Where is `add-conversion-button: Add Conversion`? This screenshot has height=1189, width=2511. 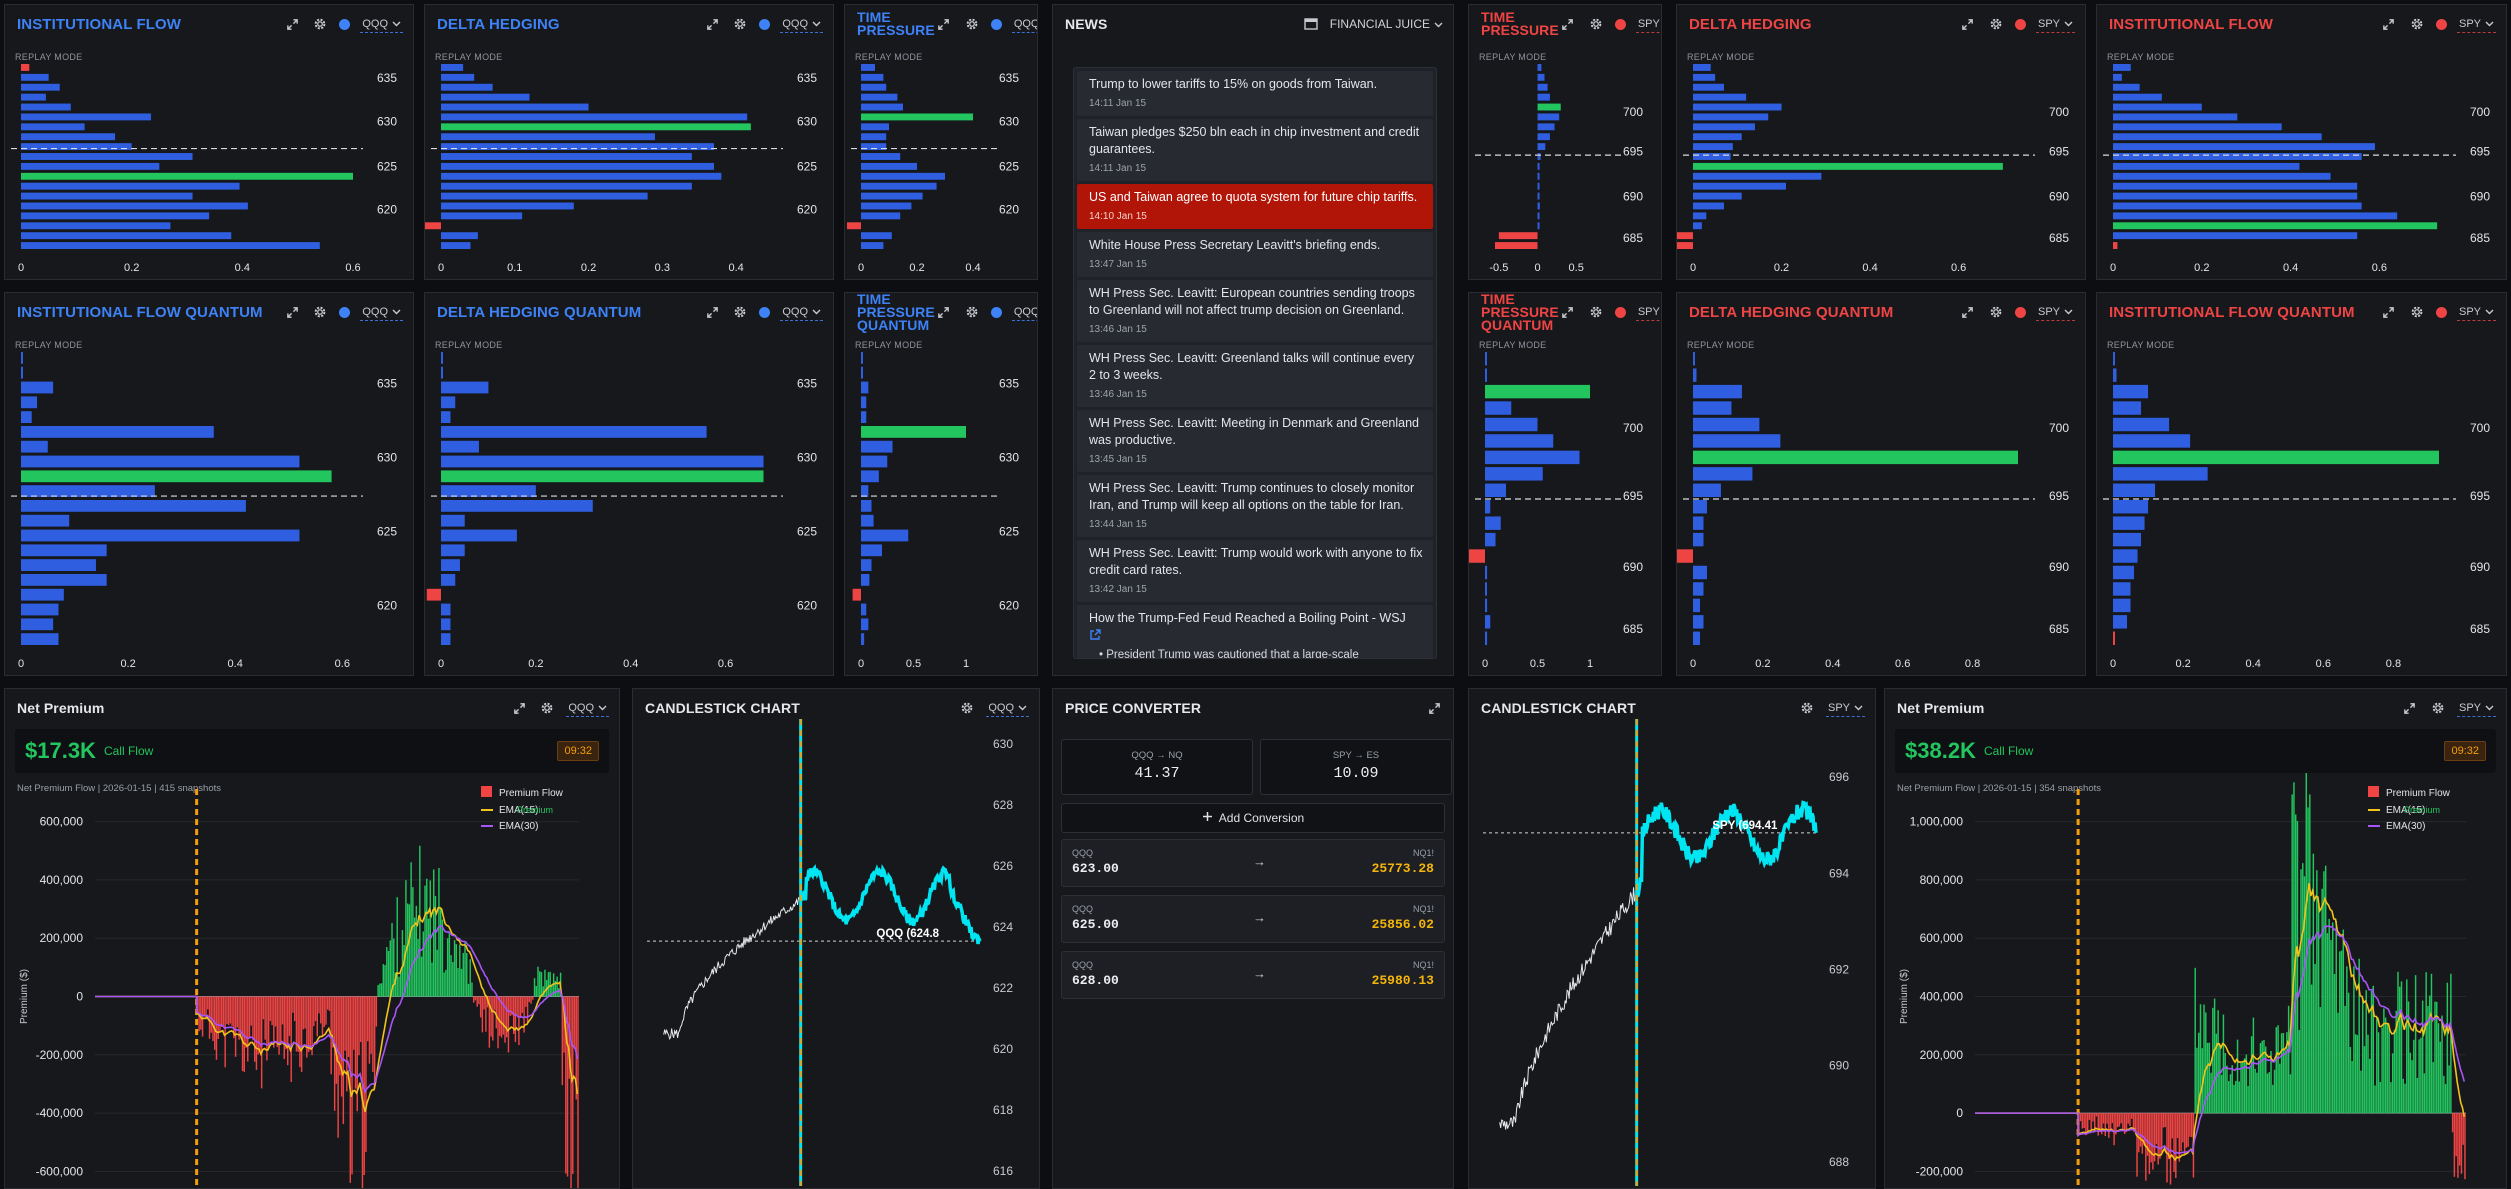
add-conversion-button: Add Conversion is located at coordinates (1253, 818).